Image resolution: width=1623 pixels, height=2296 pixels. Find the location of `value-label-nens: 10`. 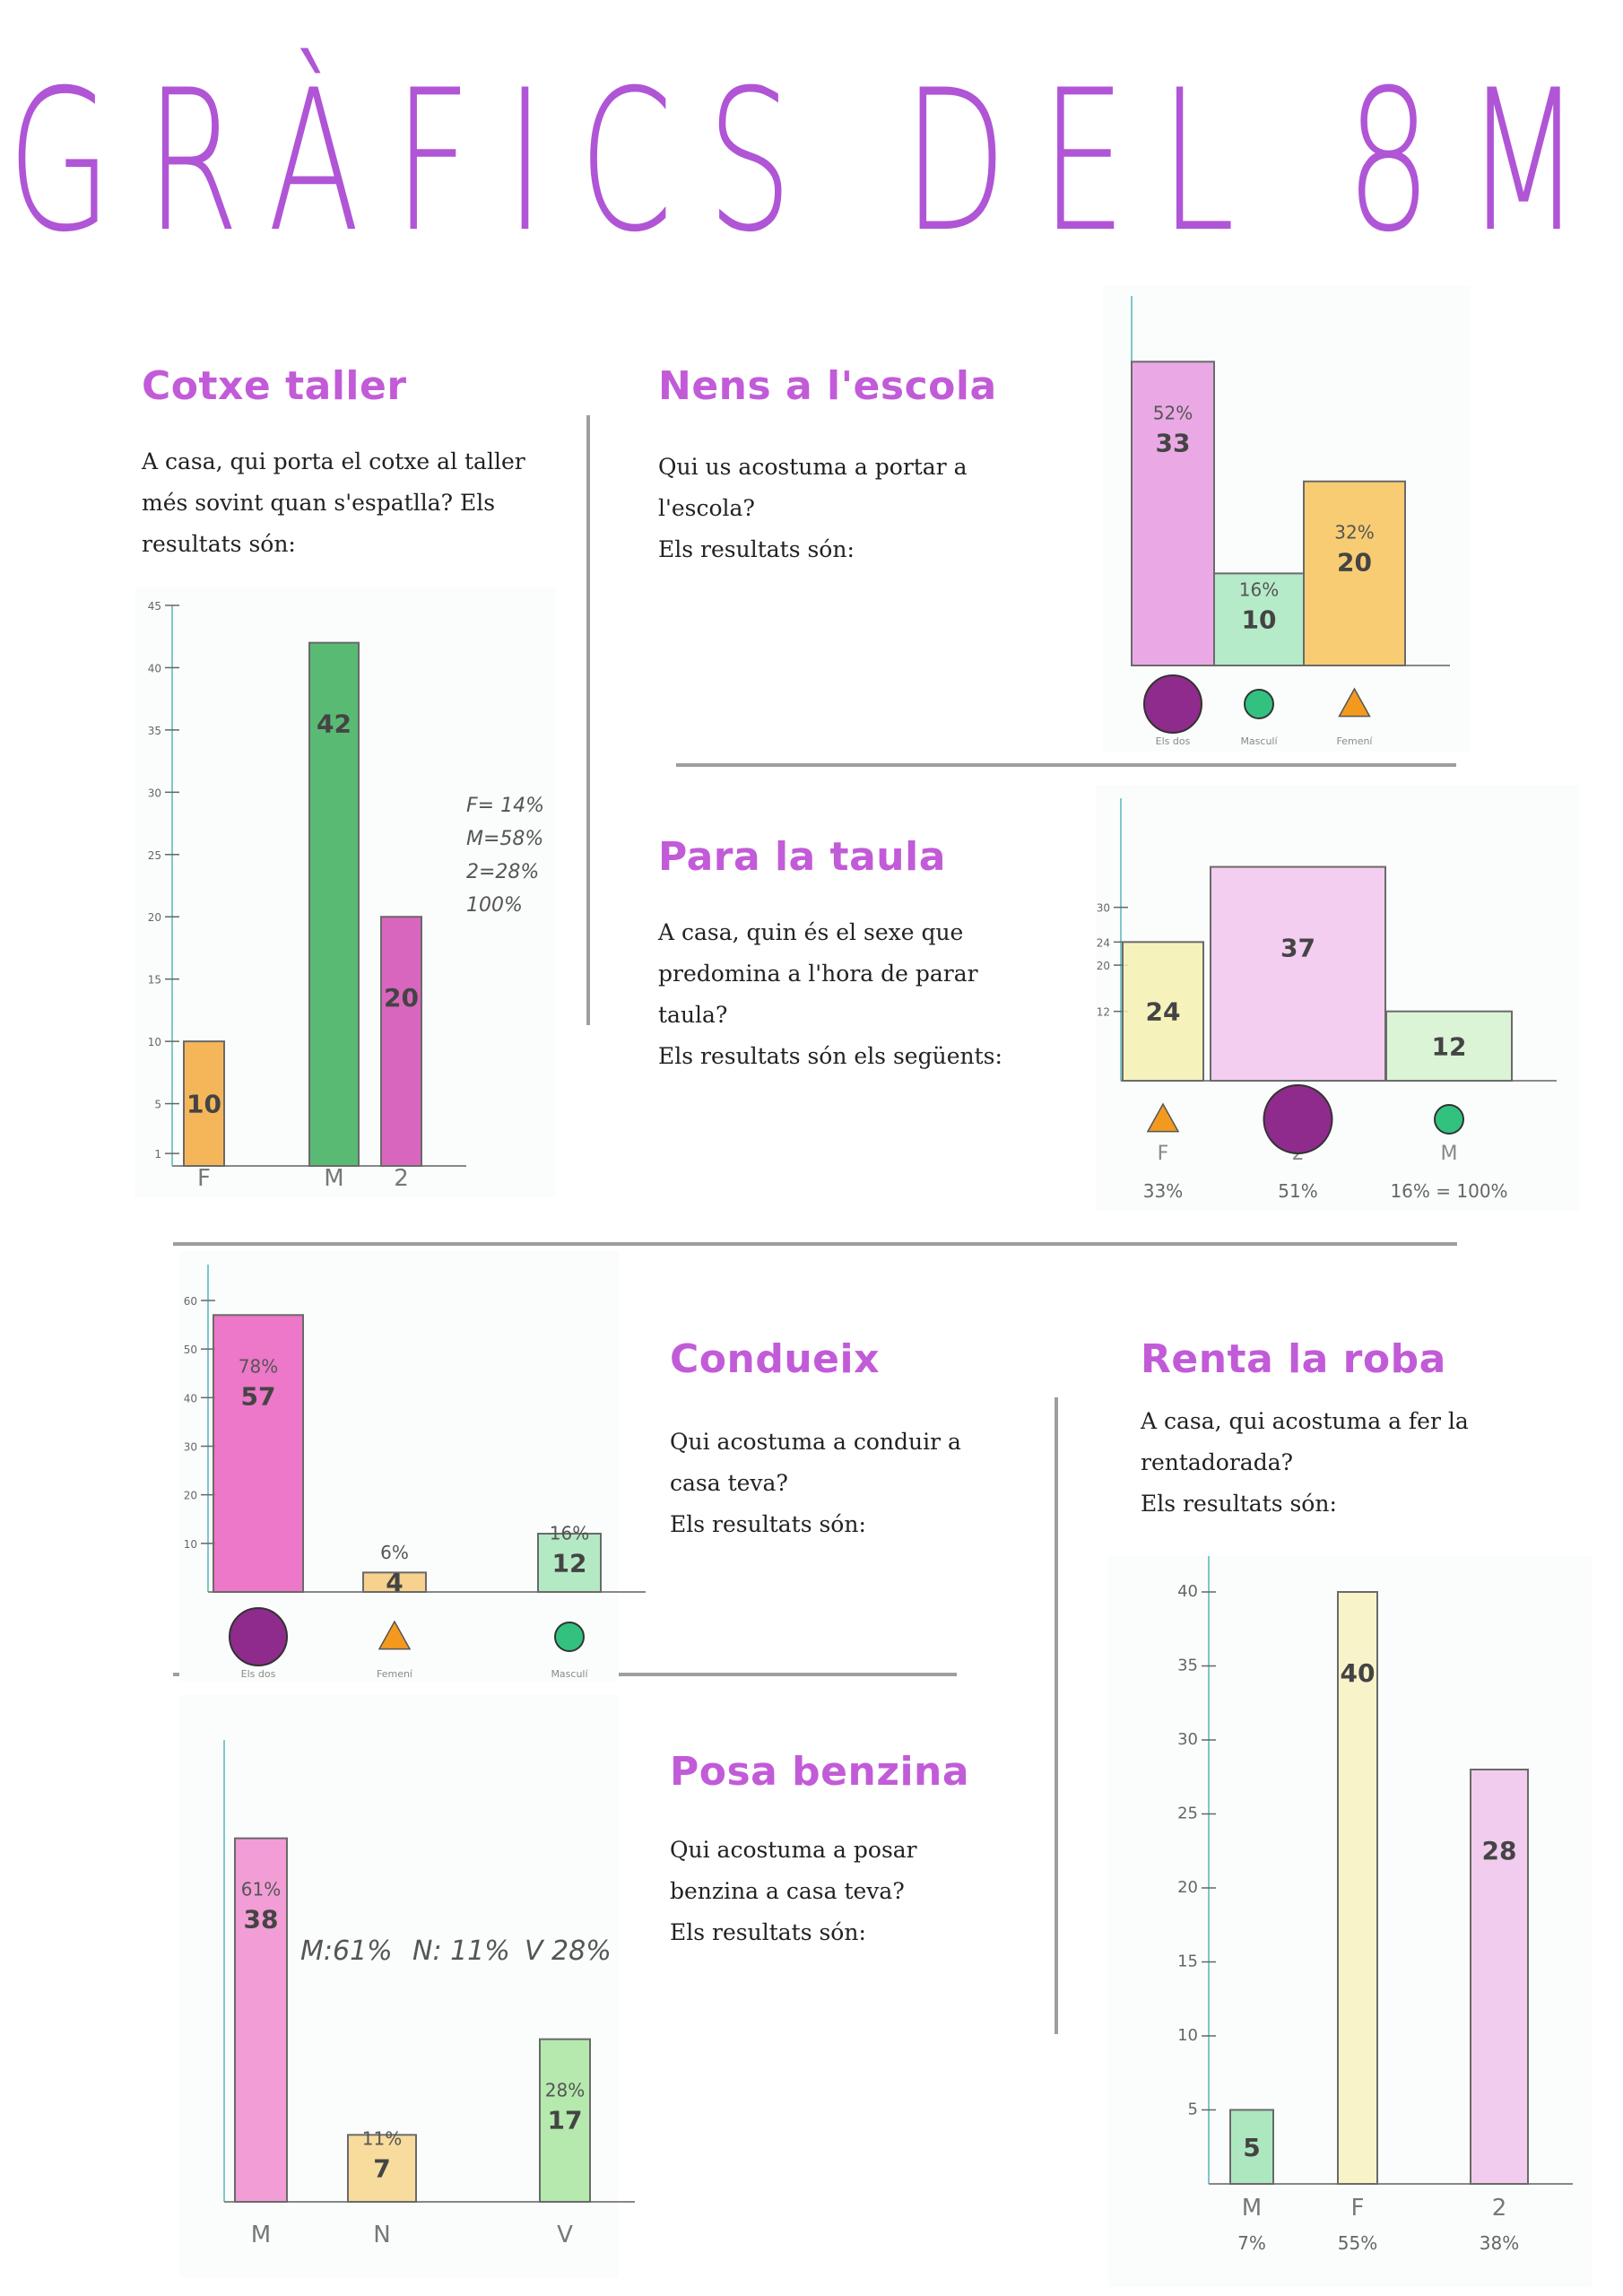

value-label-nens: 10 is located at coordinates (1259, 620).